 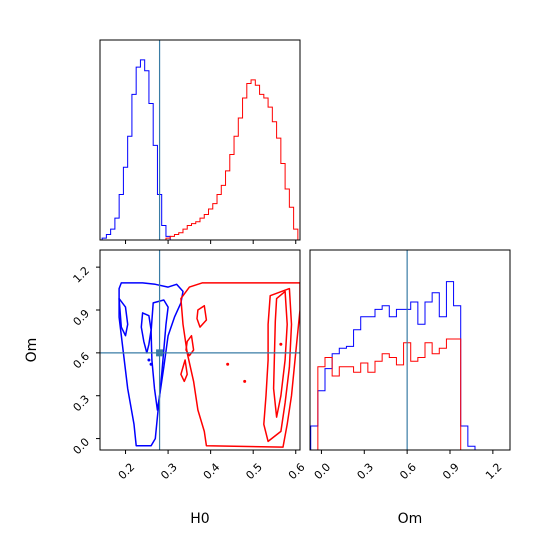 I want to click on om-xtick-label-4: 1.2, so click(x=494, y=472).